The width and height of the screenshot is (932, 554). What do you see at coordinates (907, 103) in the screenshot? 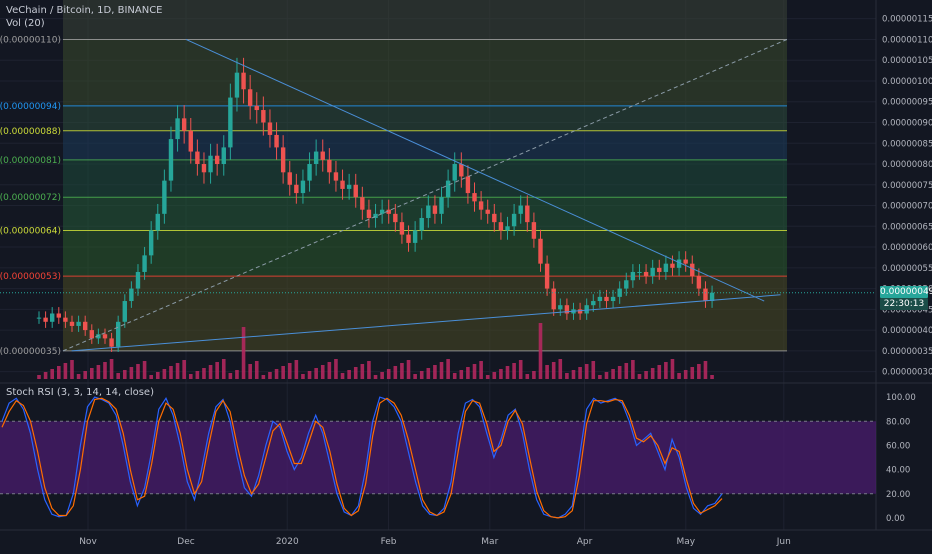
I see `price-tick-label: 0.00000095` at bounding box center [907, 103].